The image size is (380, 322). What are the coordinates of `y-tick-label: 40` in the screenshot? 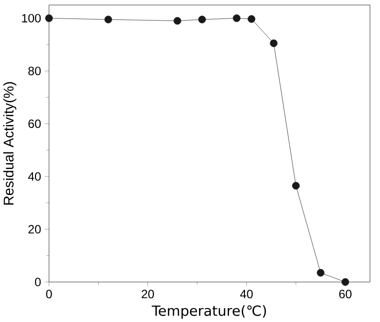 It's located at (34, 176).